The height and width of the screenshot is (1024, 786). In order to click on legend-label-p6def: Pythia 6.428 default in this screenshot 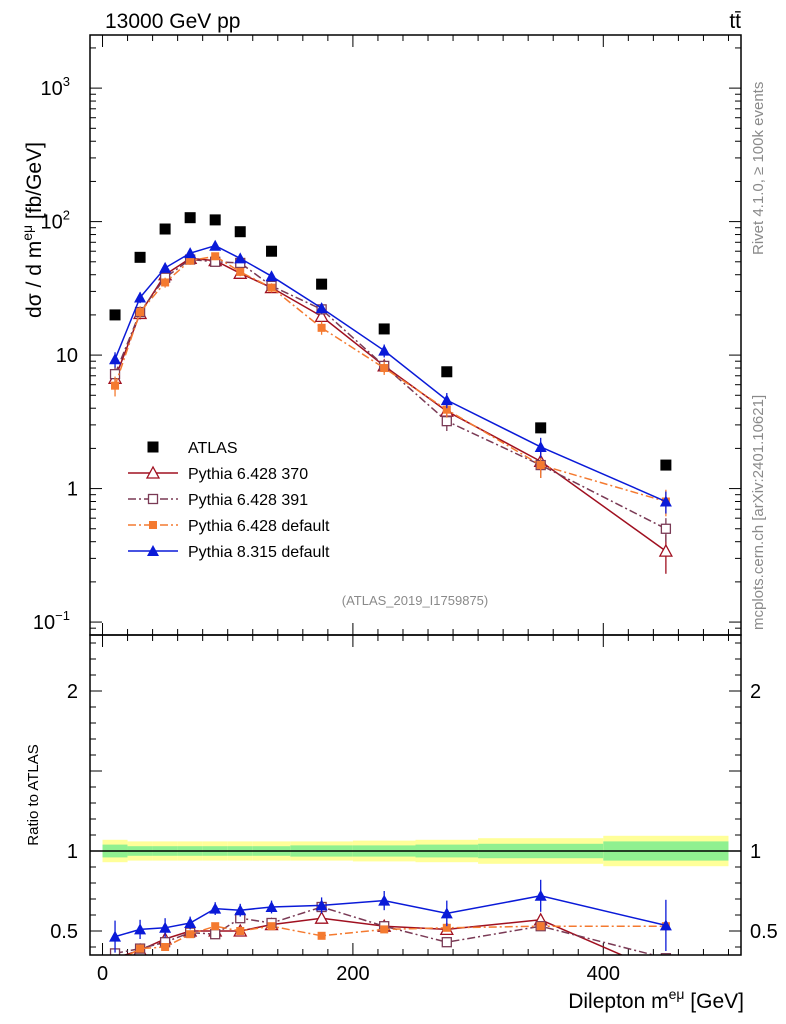, I will do `click(259, 526)`.